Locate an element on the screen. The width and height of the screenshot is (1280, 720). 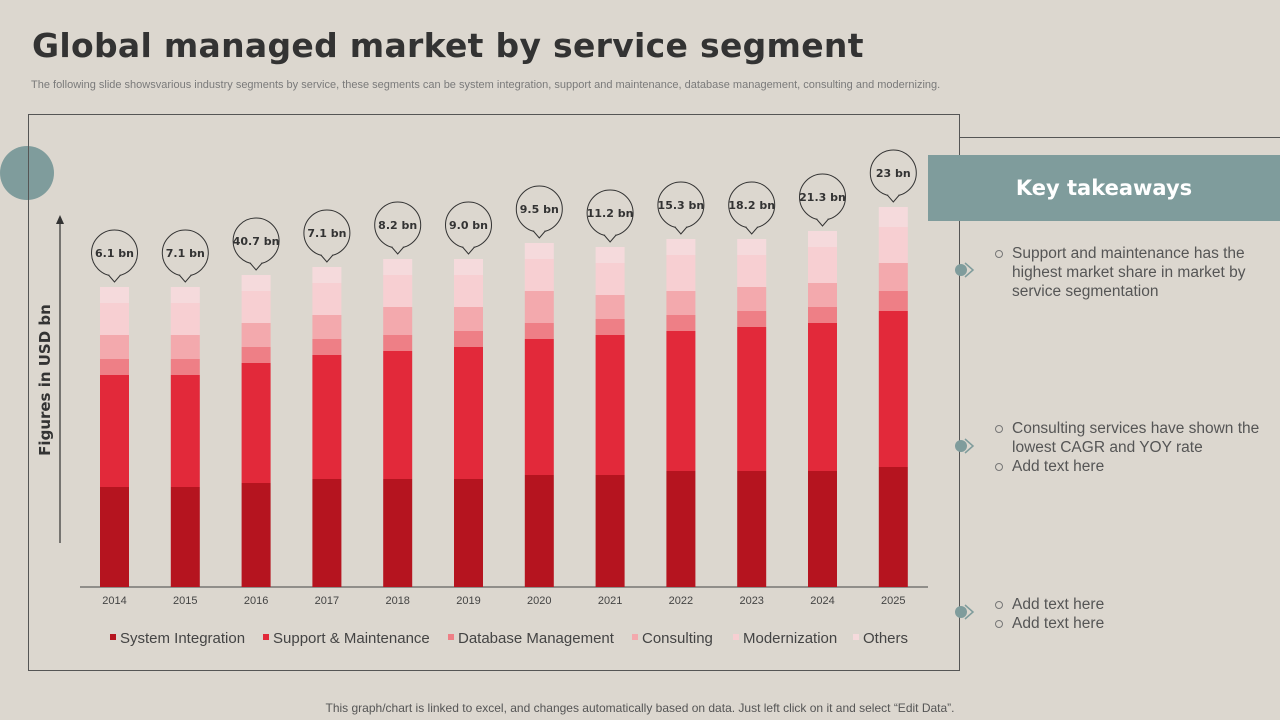
bar-segment-support-maintenance-2020 is located at coordinates (539, 407).